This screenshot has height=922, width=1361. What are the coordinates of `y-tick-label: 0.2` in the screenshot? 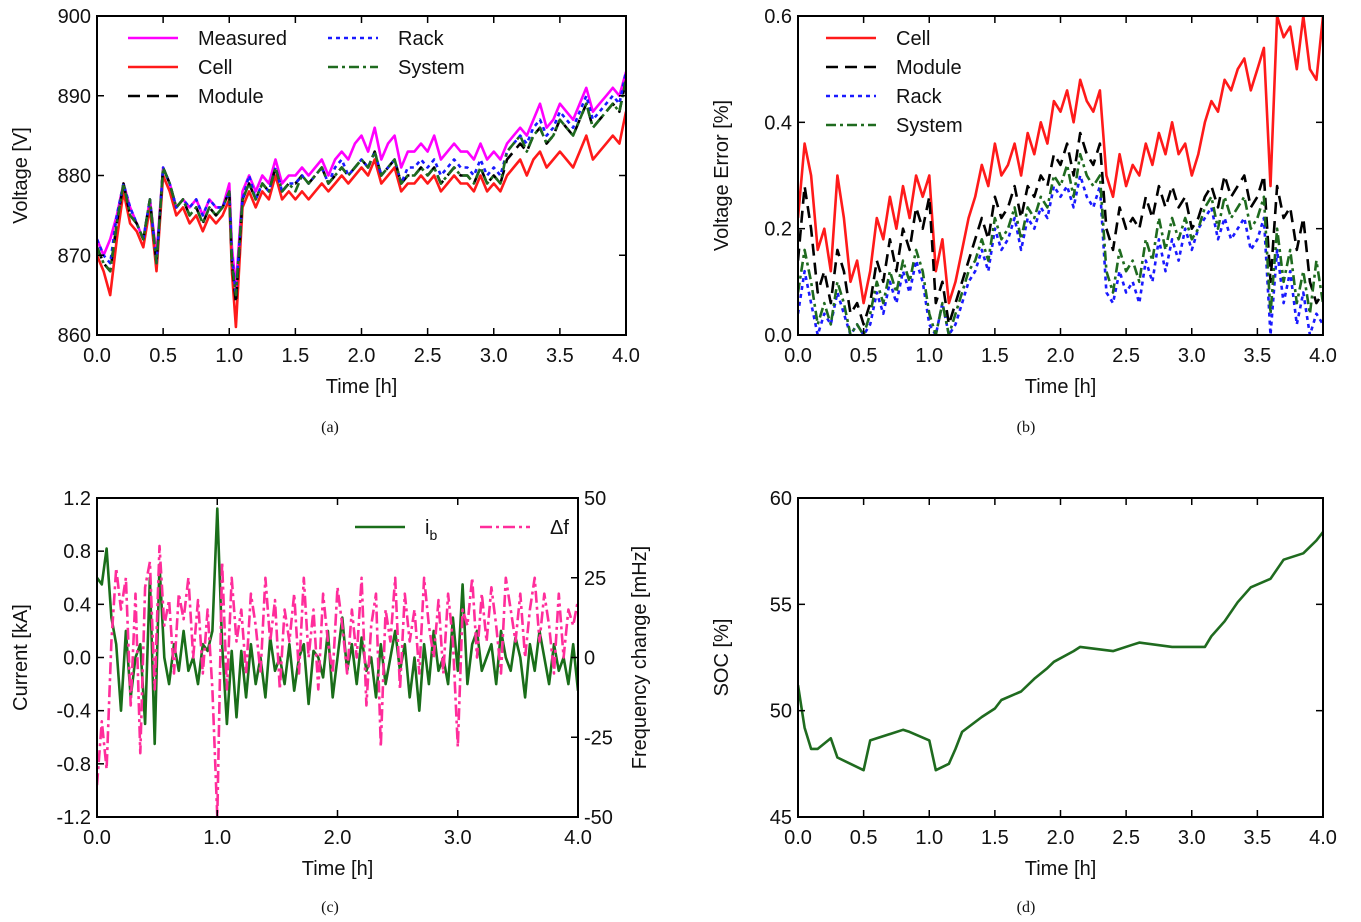 It's located at (778, 230).